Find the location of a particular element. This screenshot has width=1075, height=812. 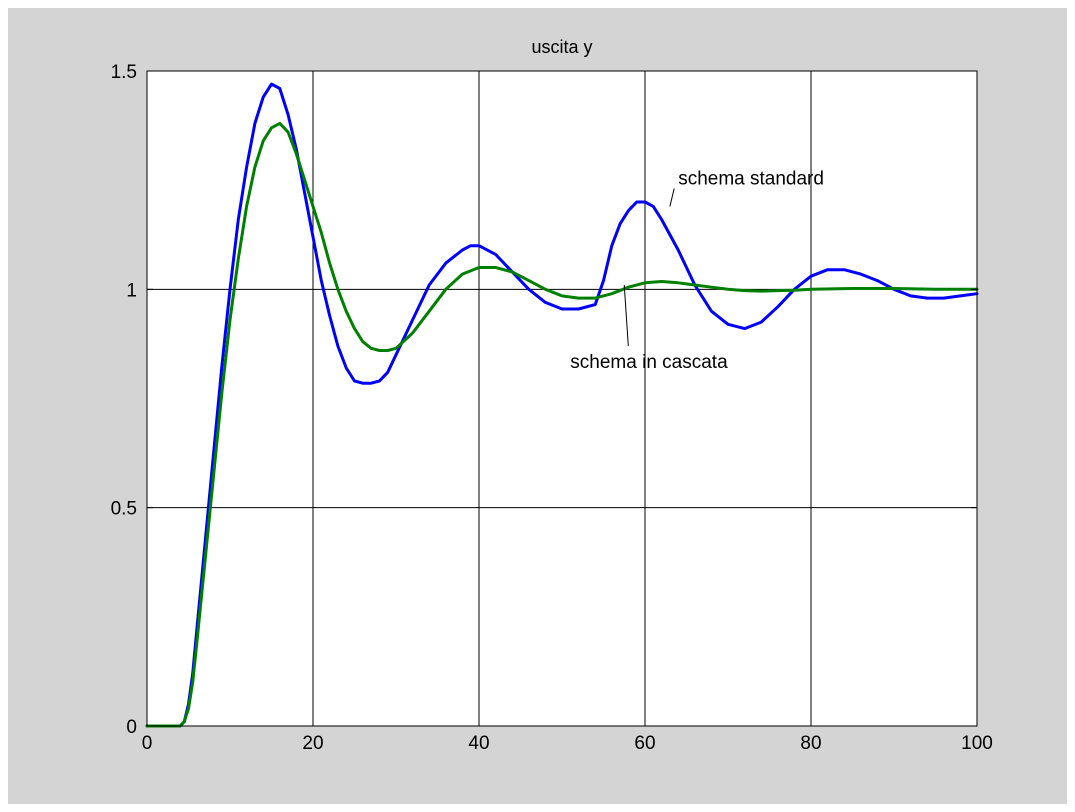

x-tick-label: 40 is located at coordinates (478, 743).